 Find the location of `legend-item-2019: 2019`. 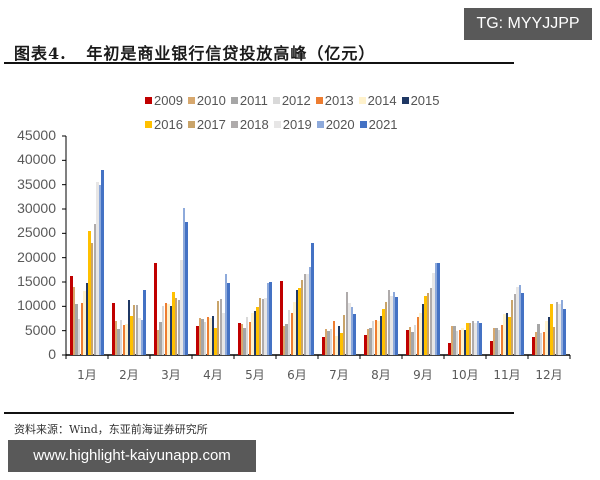

legend-item-2019: 2019 is located at coordinates (292, 124).